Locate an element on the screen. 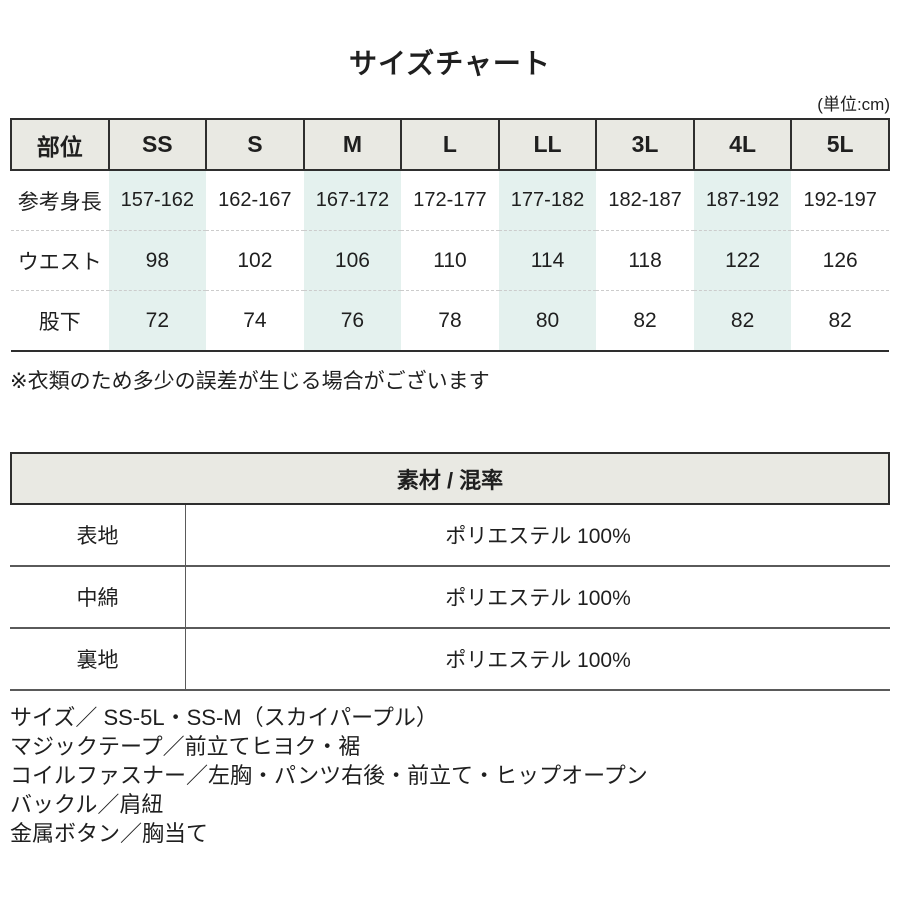 Image resolution: width=900 pixels, height=900 pixels. cell-waist-4l: 122 is located at coordinates (742, 260).